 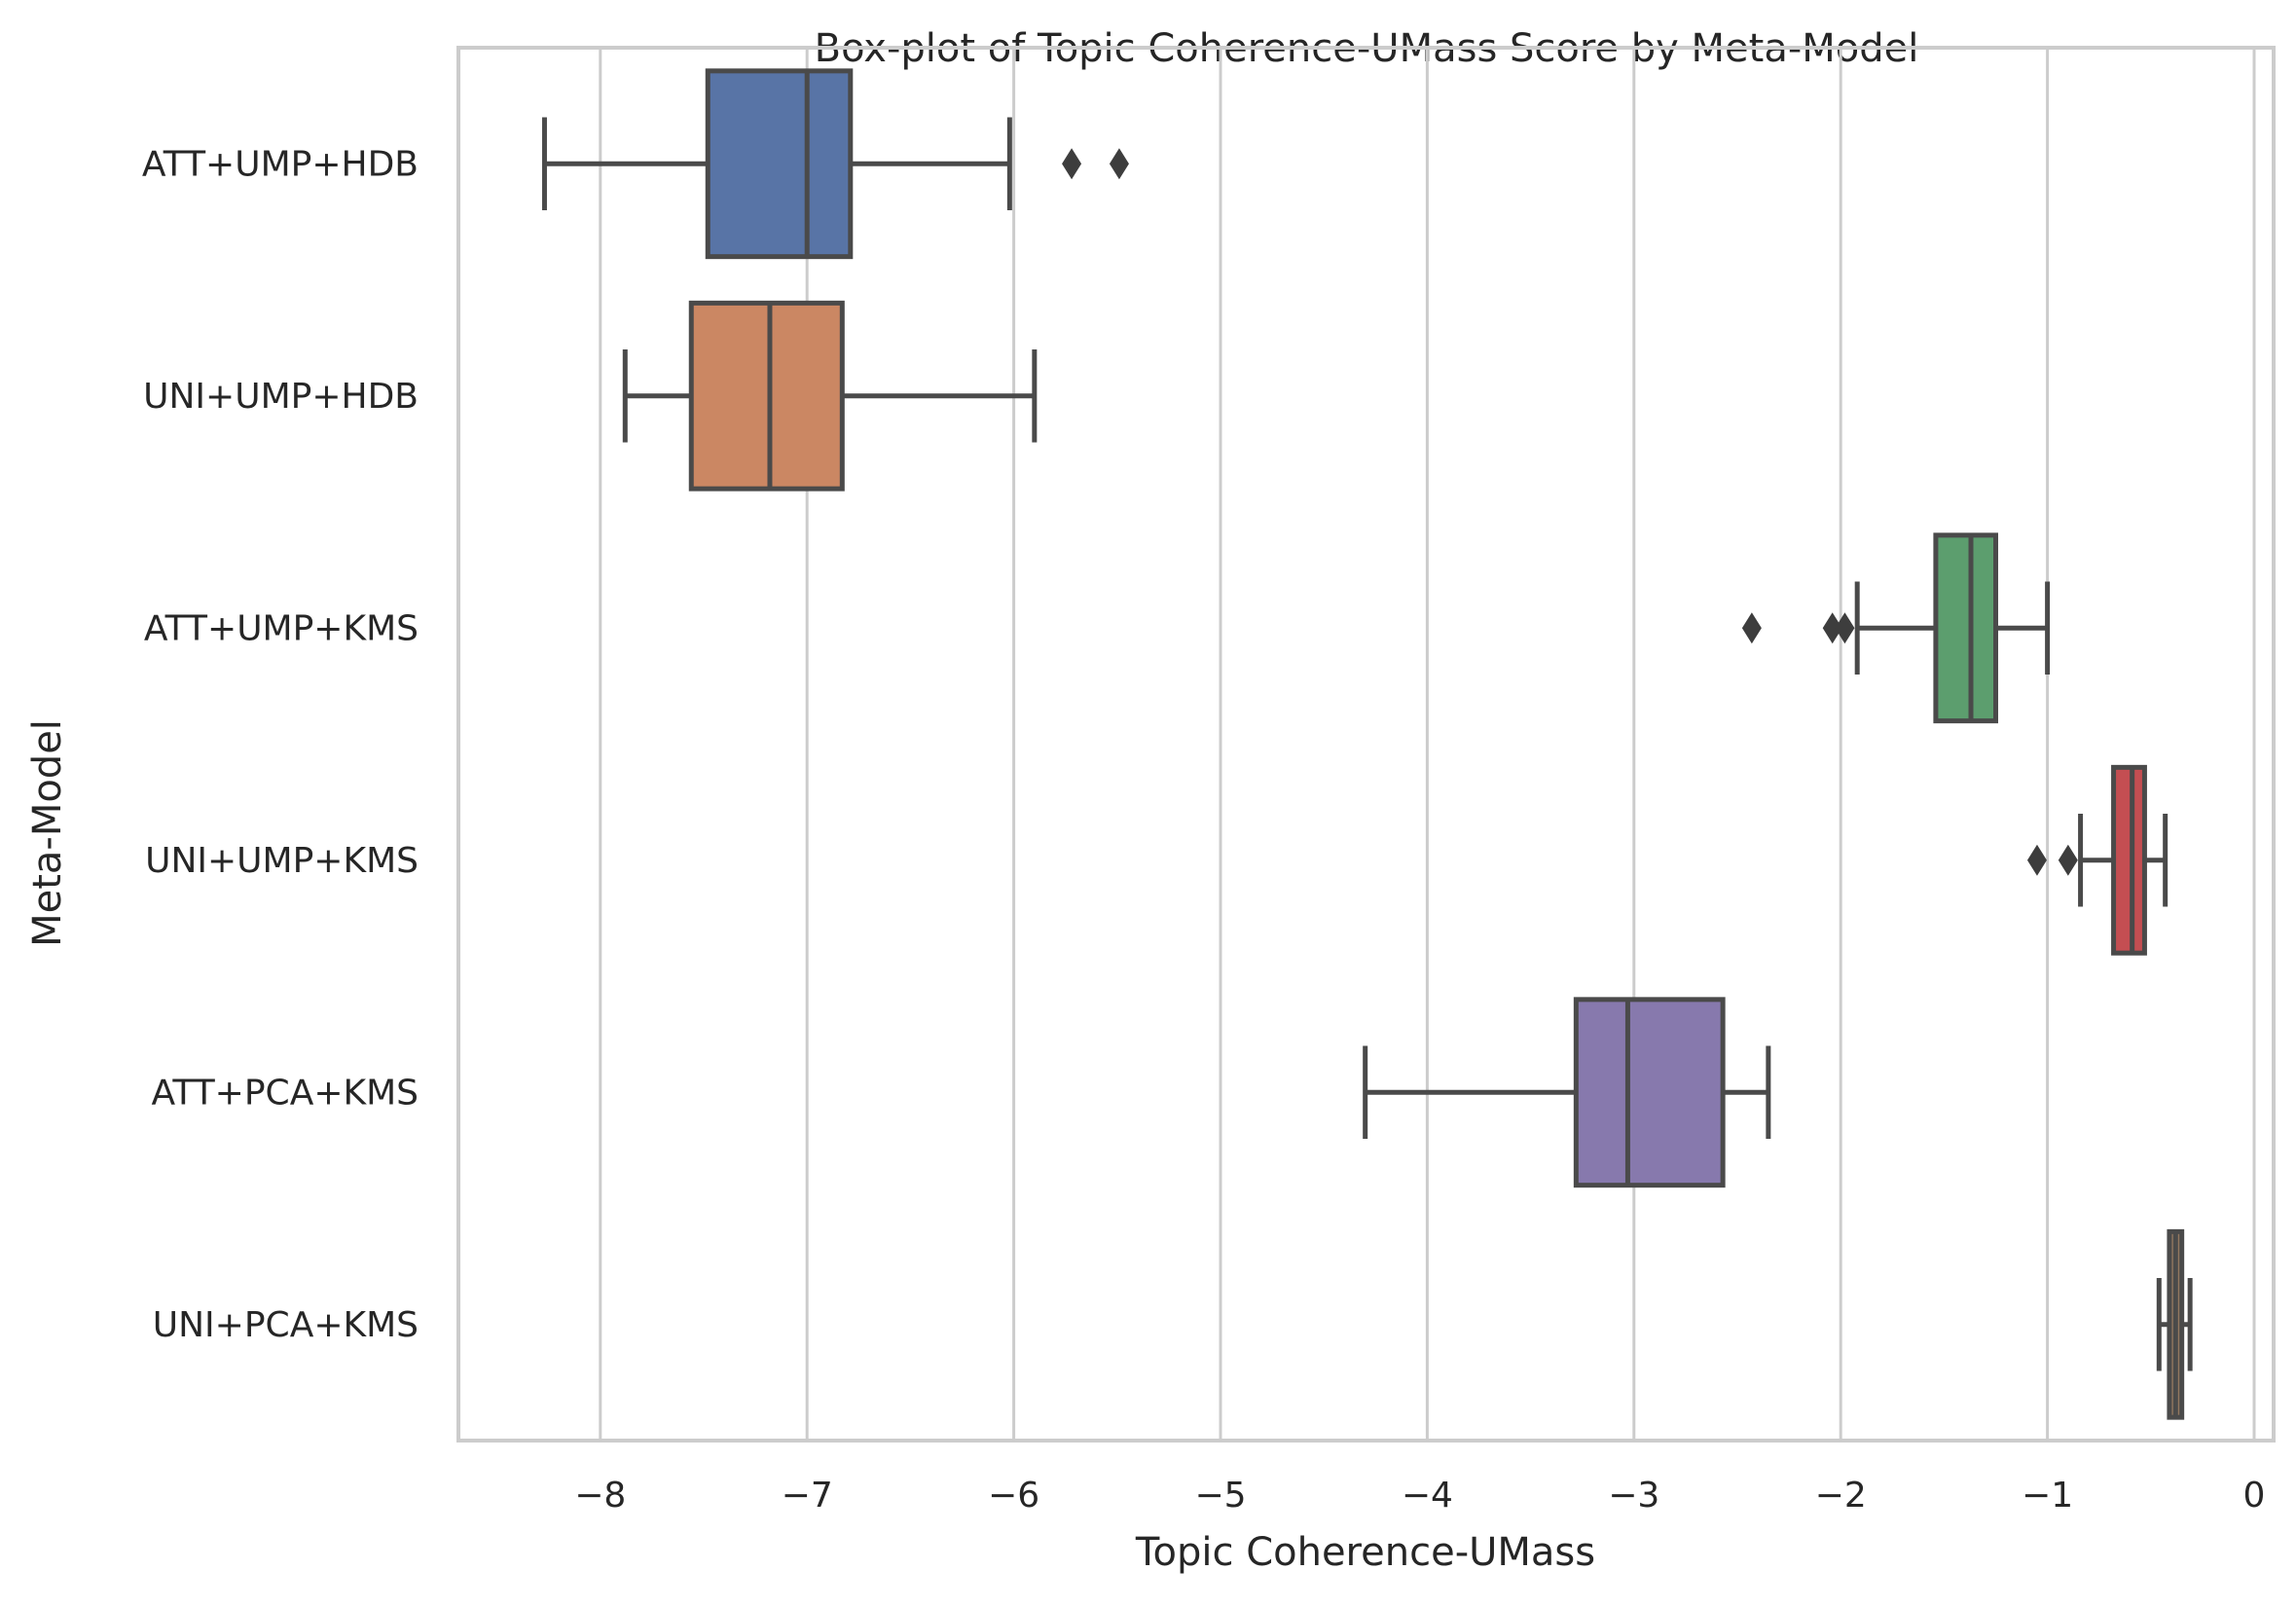 What do you see at coordinates (1220, 1496) in the screenshot?
I see `x-tick-label: −5` at bounding box center [1220, 1496].